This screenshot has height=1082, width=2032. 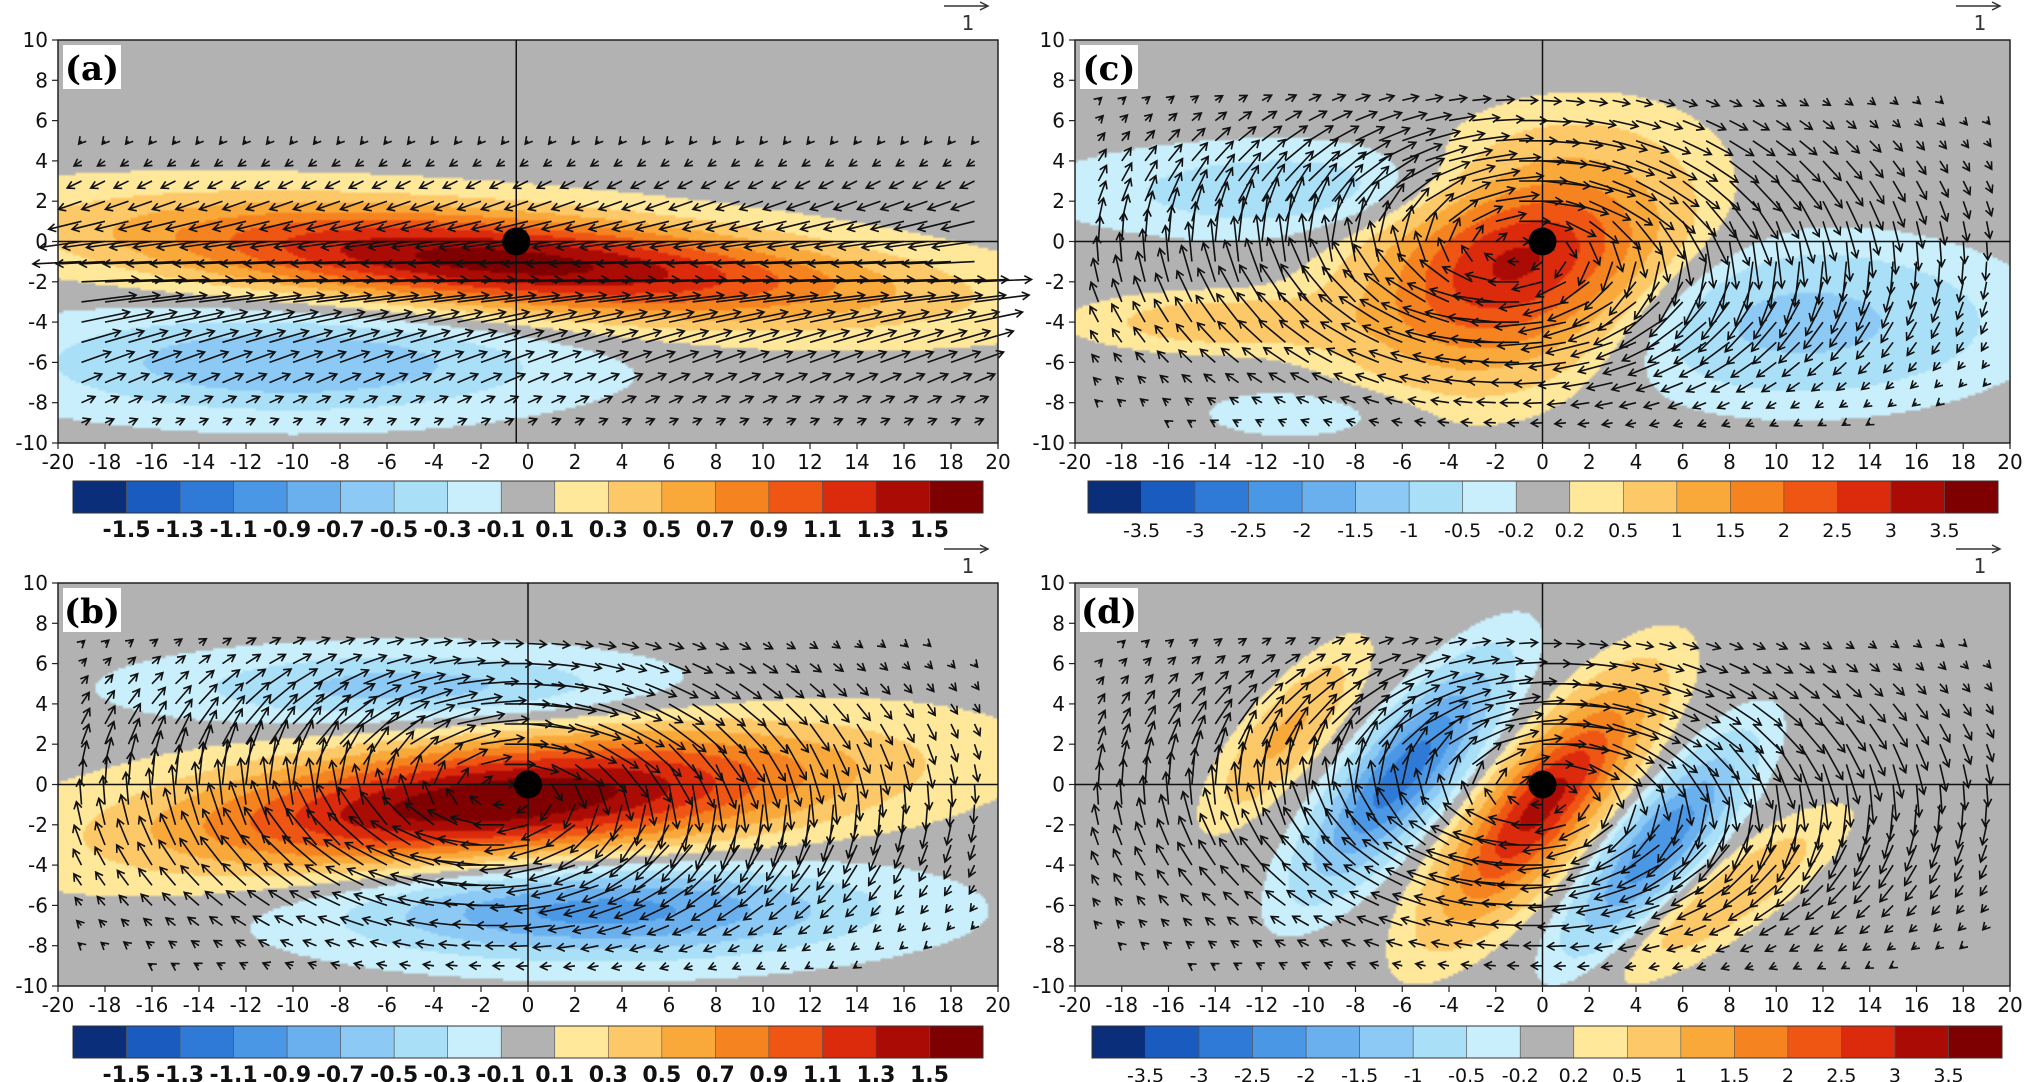 I want to click on x-tick-label: -6, so click(x=1402, y=462).